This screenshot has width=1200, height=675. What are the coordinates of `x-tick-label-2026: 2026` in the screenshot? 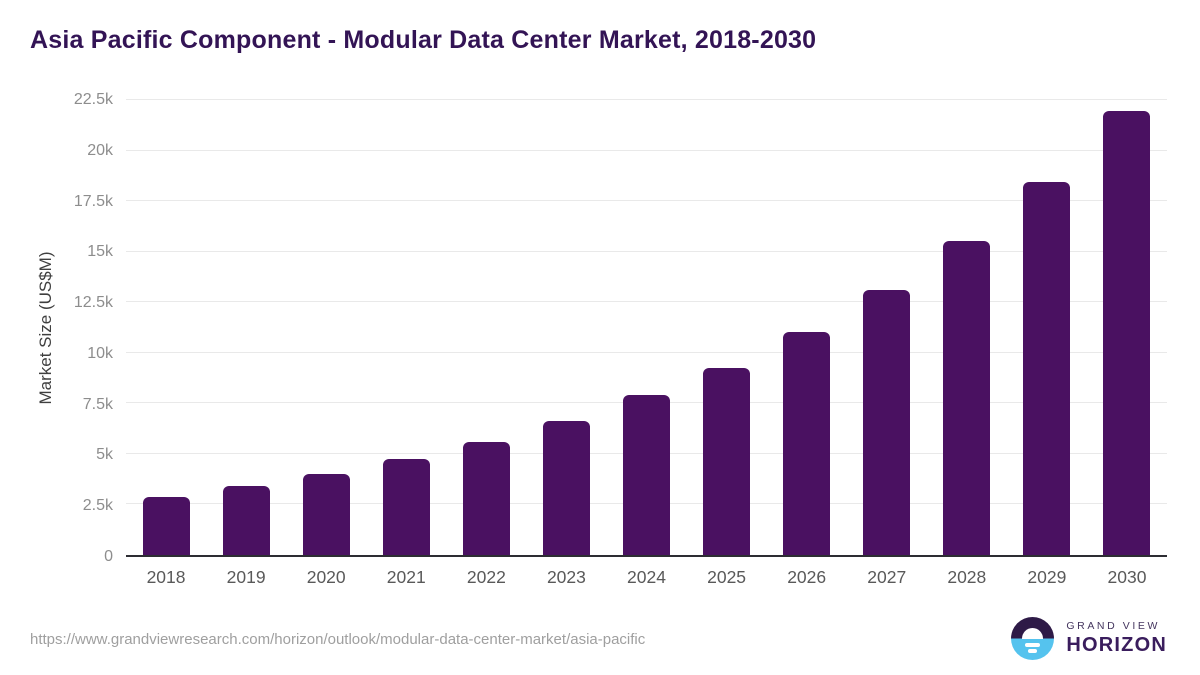 It's located at (807, 577).